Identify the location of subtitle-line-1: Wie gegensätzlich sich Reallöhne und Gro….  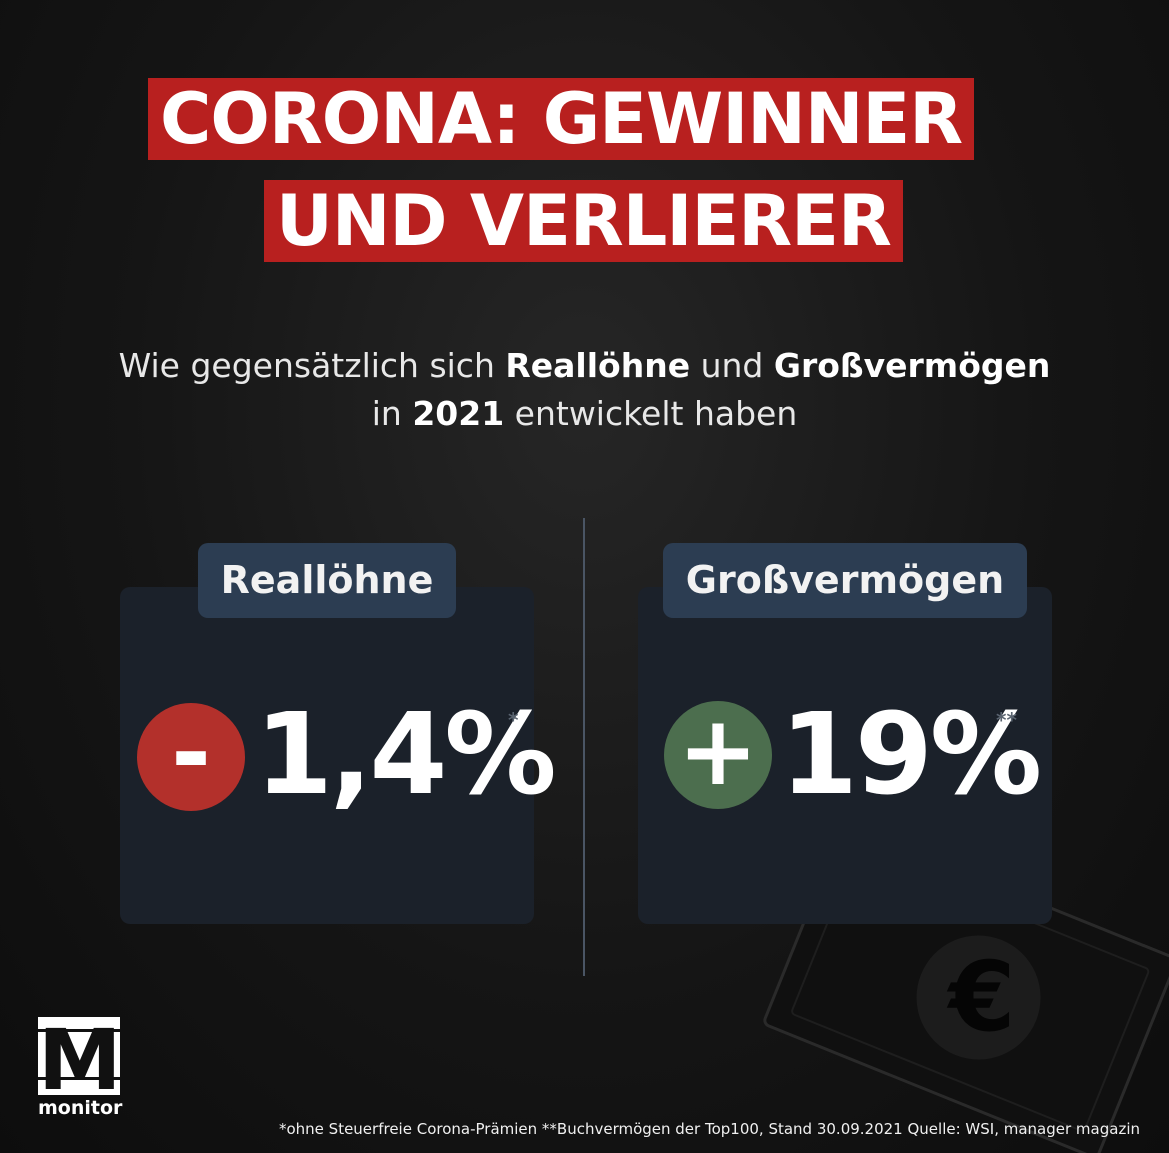
(584, 366).